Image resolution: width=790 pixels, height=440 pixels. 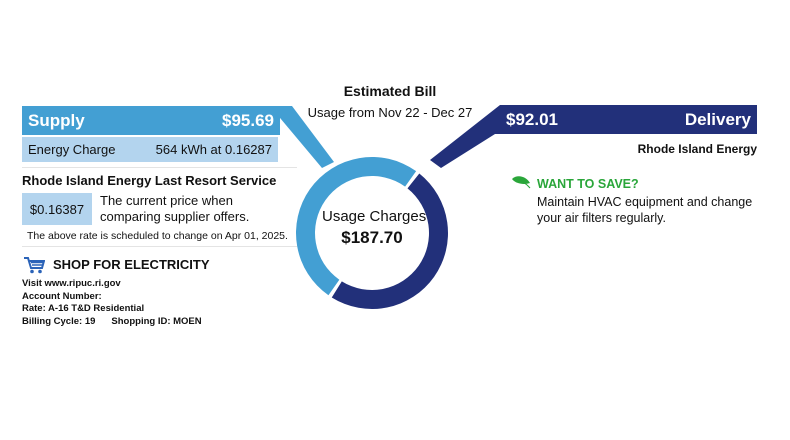 I want to click on supply-header: Supply $95.69, so click(x=151, y=120).